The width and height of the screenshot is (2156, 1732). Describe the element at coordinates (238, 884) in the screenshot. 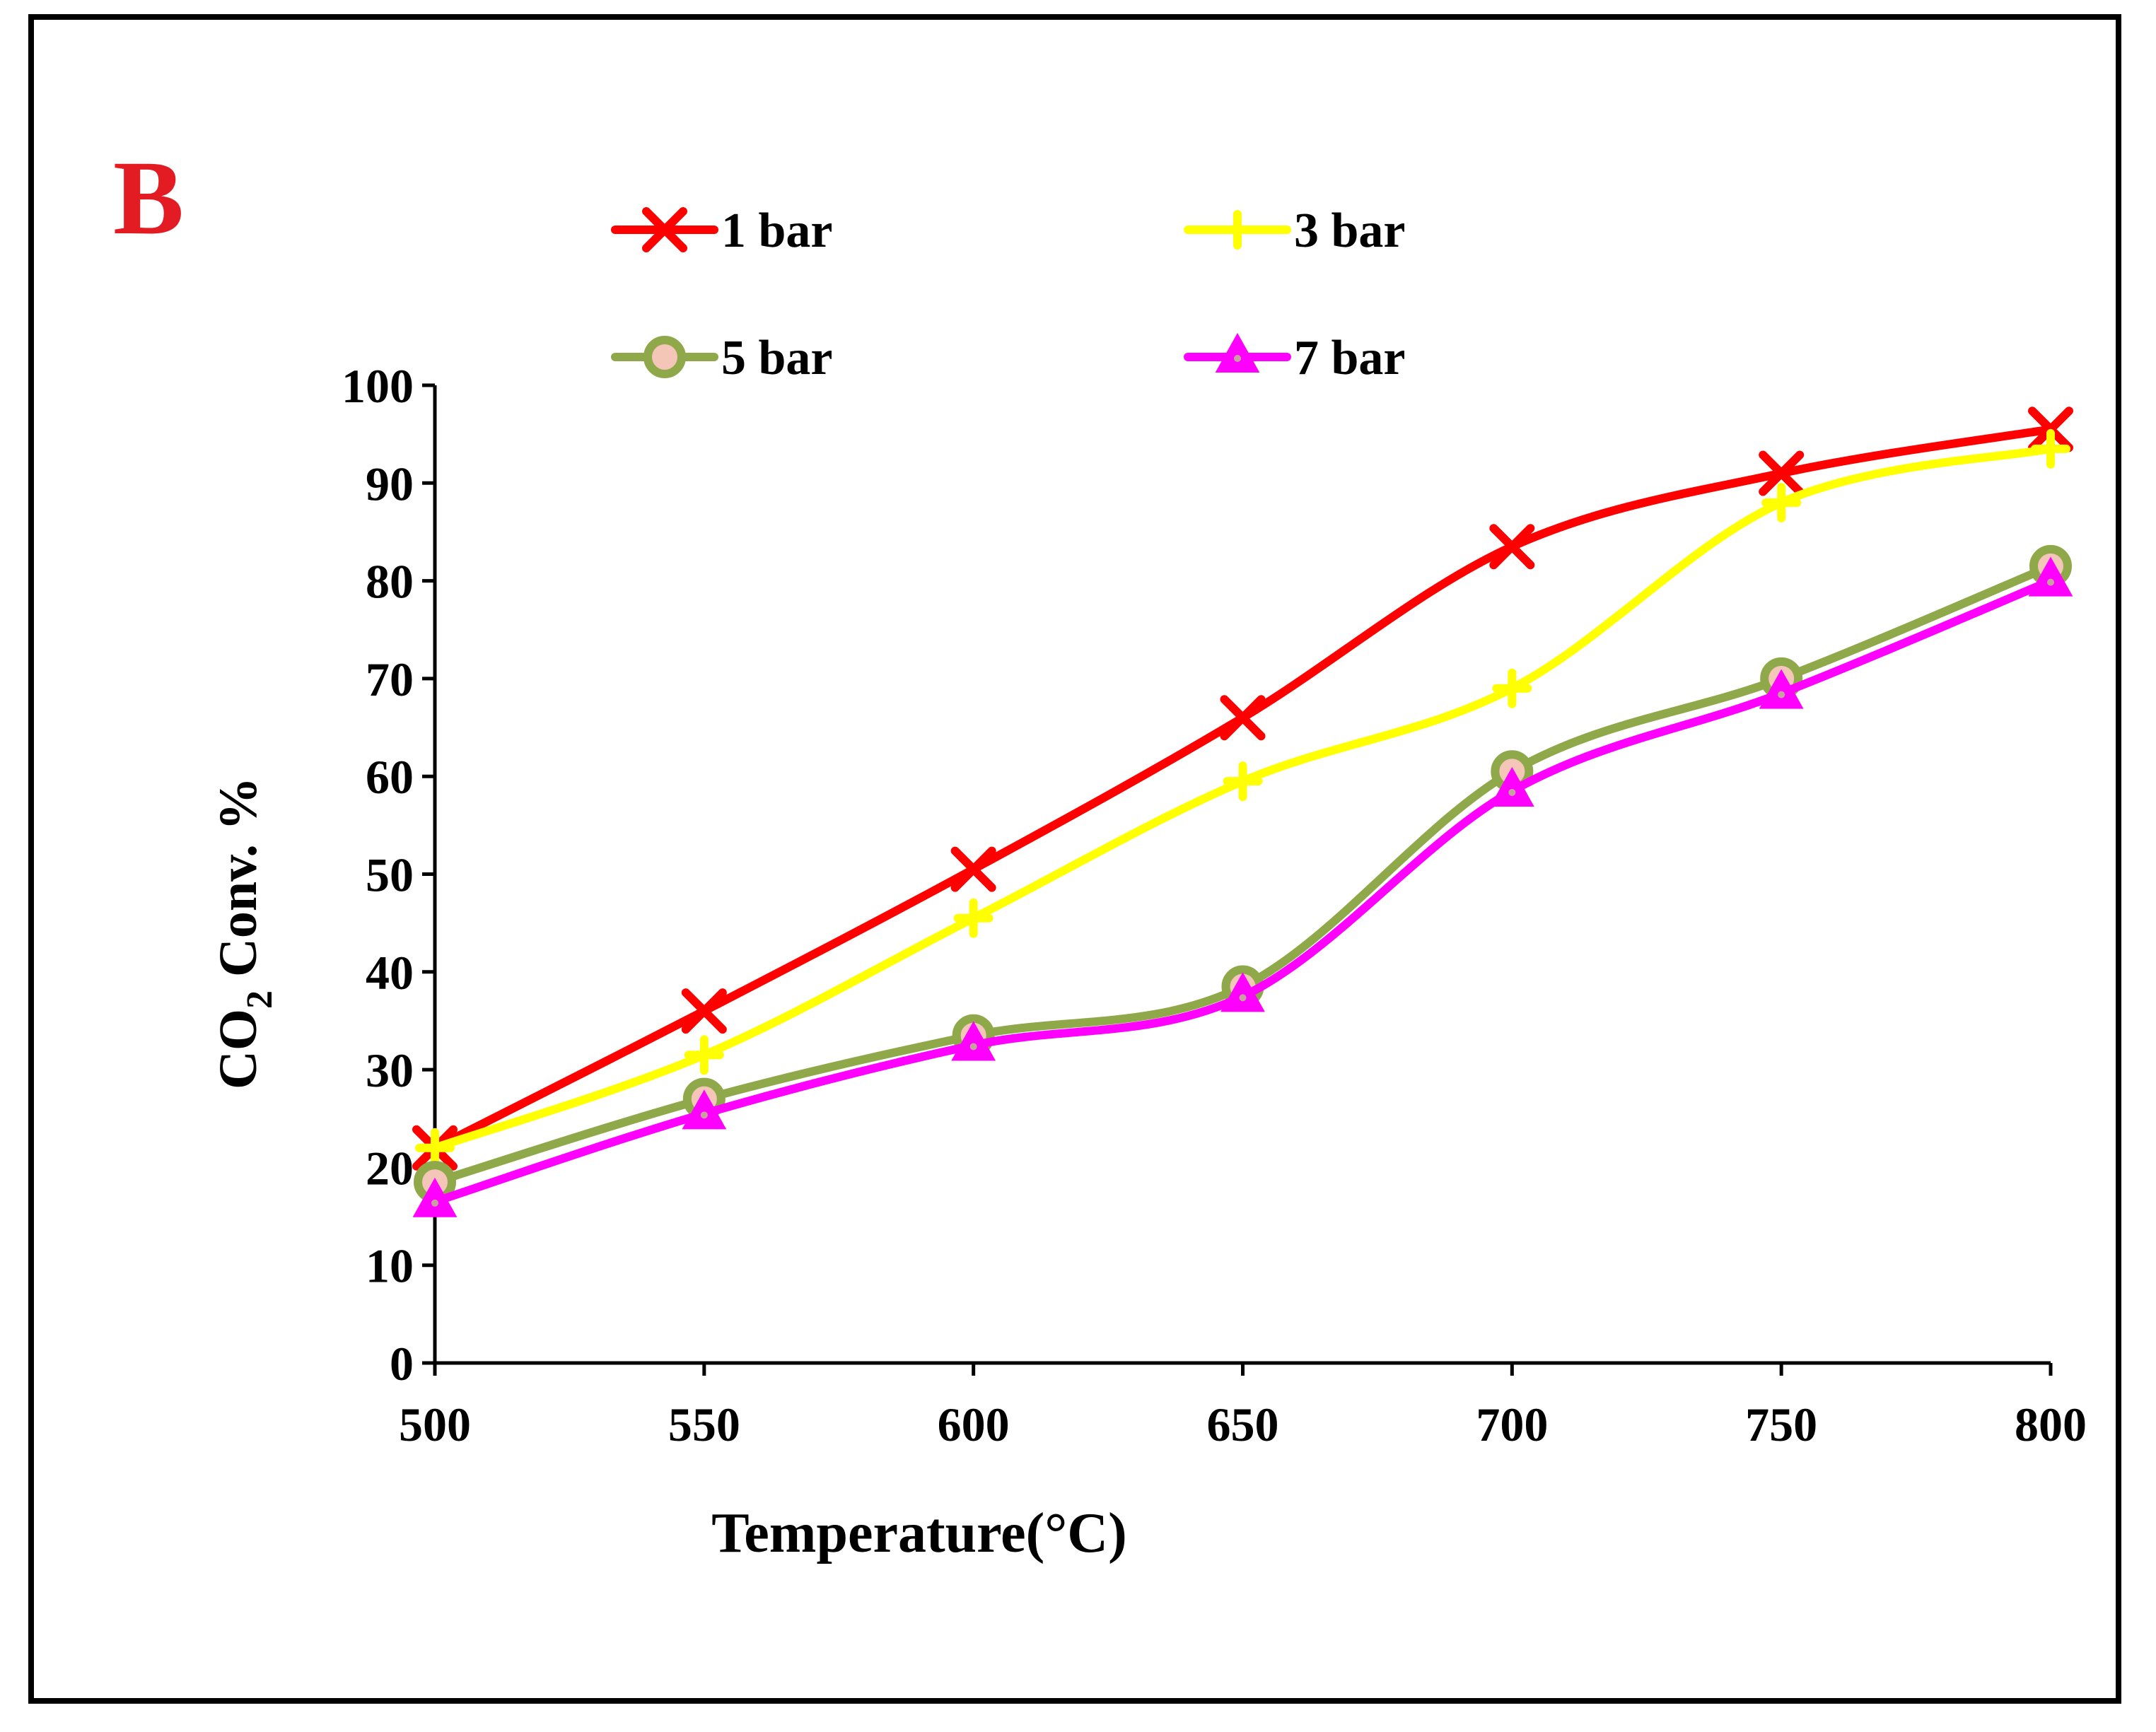

I see `y-label-suffix: Conv. %` at that location.